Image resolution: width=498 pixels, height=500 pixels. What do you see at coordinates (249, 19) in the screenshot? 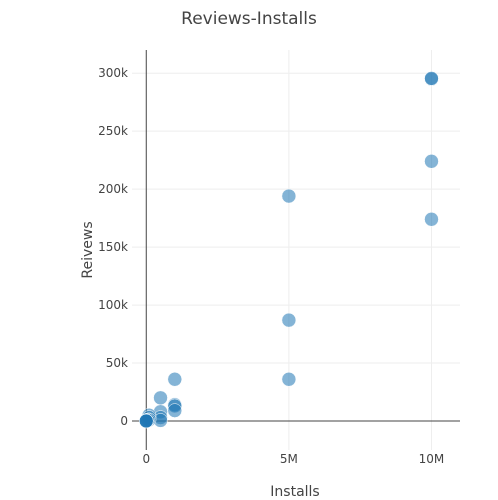
I see `chart-title: Reviews-Installs` at bounding box center [249, 19].